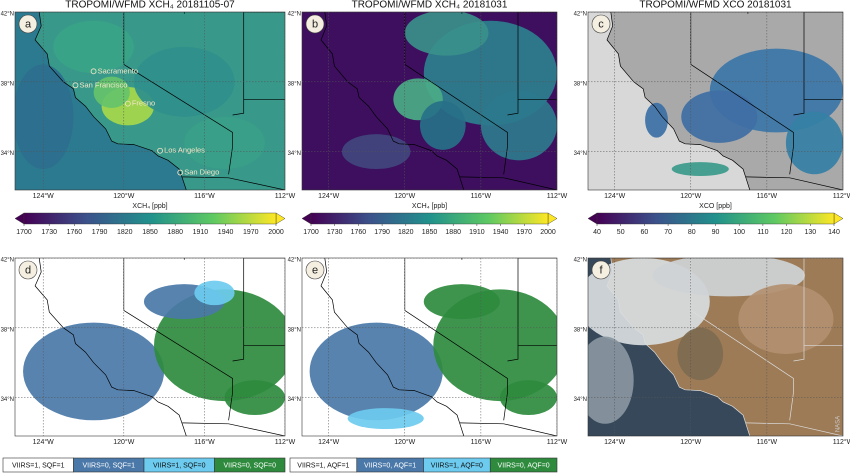 This screenshot has height=474, width=850. Describe the element at coordinates (28, 270) in the screenshot. I see `panel-letter: d` at that location.